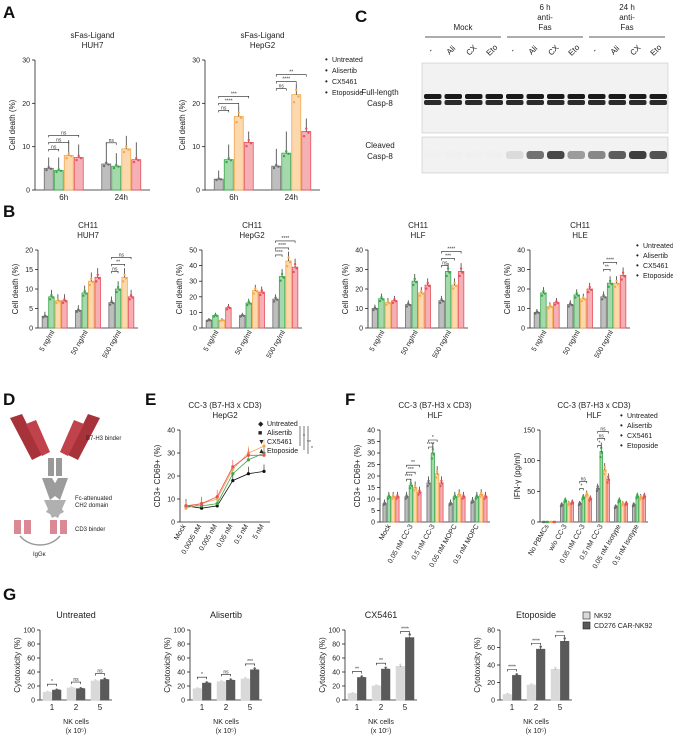 This screenshot has height=751, width=673. What do you see at coordinates (193, 297) in the screenshot?
I see `b-chart1-ytick-label: 20` at bounding box center [193, 297].